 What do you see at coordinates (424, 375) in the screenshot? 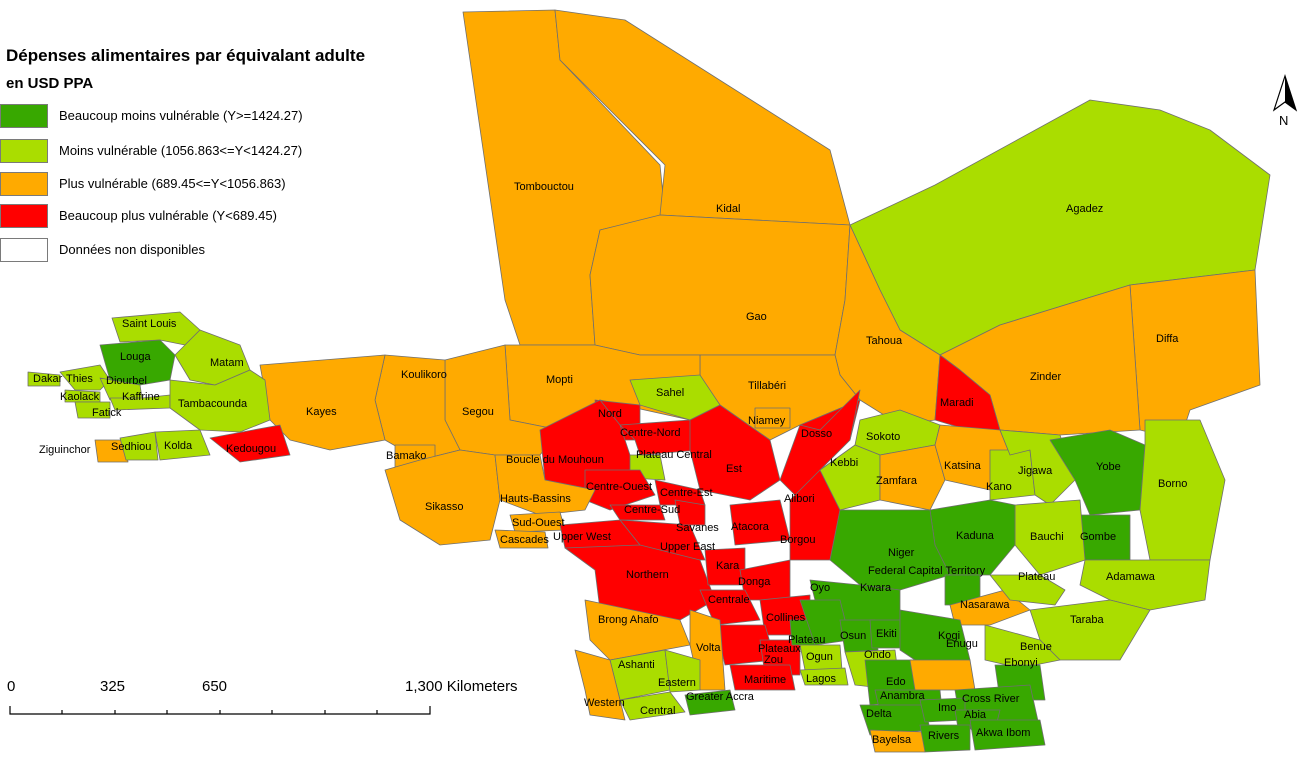
I see `region-label-koulikoro: Koulikoro` at bounding box center [424, 375].